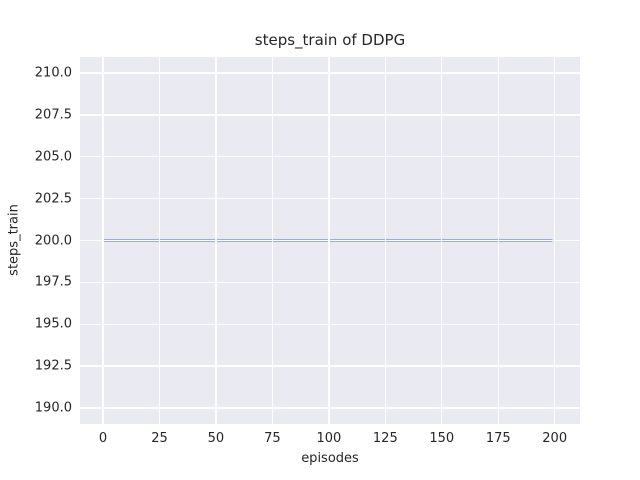  What do you see at coordinates (159, 438) in the screenshot?
I see `x-tick-label: 25` at bounding box center [159, 438].